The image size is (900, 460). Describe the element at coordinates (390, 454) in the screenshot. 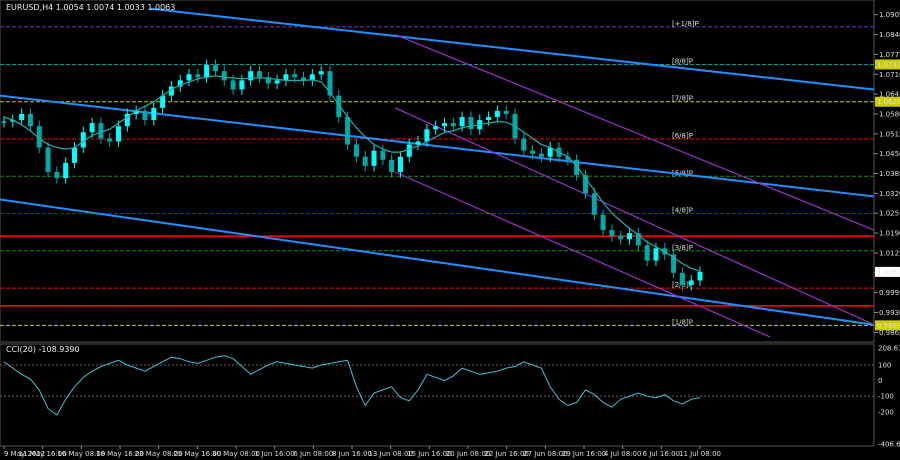

I see `time-tick-label: 13 Jun 08:00` at that location.